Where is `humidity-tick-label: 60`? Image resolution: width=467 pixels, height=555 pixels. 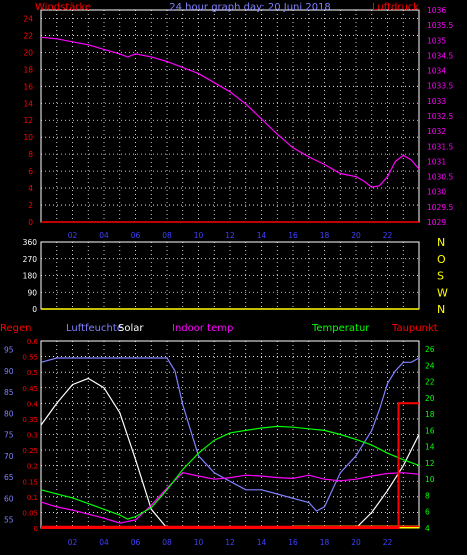 humidity-tick-label: 60 is located at coordinates (9, 498).